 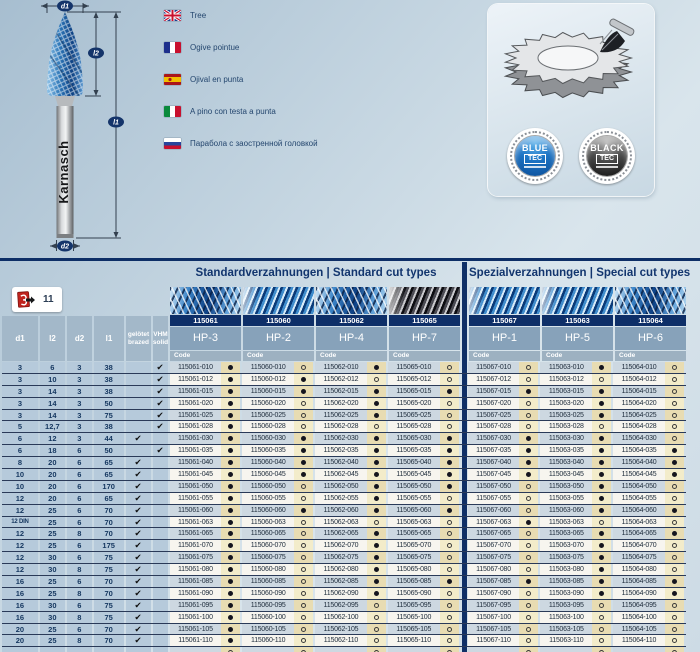 What do you see at coordinates (341, 486) in the screenshot?
I see `article-code: 115062-050` at bounding box center [341, 486].